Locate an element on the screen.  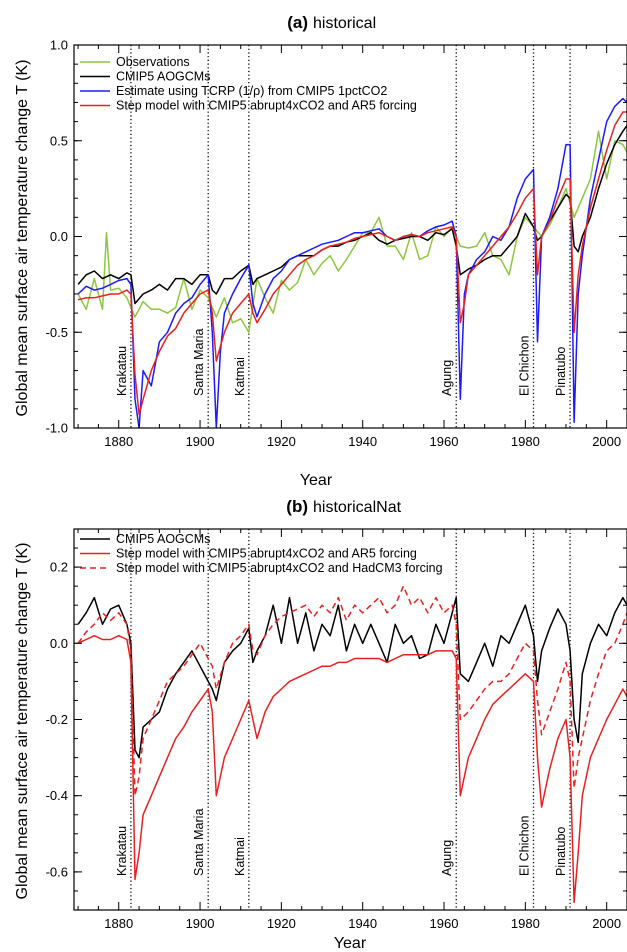
panel-a-y-tick-label: -0.5 is located at coordinates (57, 332).